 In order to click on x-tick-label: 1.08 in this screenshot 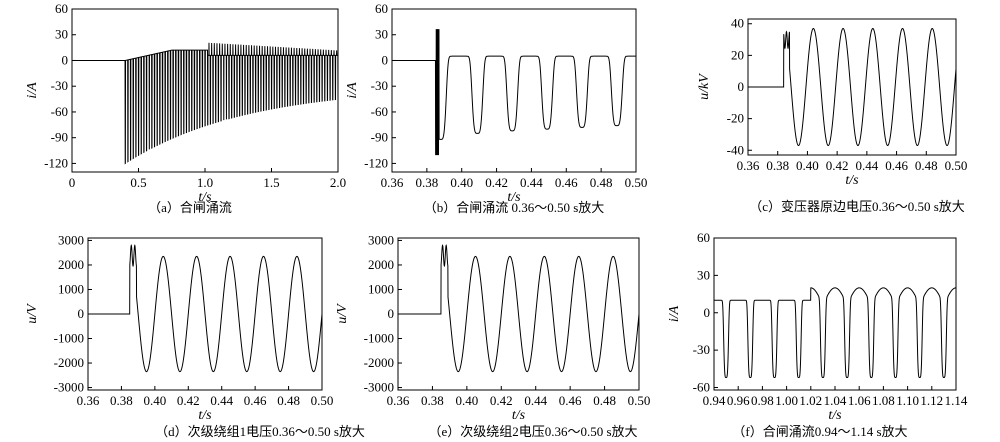, I will do `click(883, 400)`.